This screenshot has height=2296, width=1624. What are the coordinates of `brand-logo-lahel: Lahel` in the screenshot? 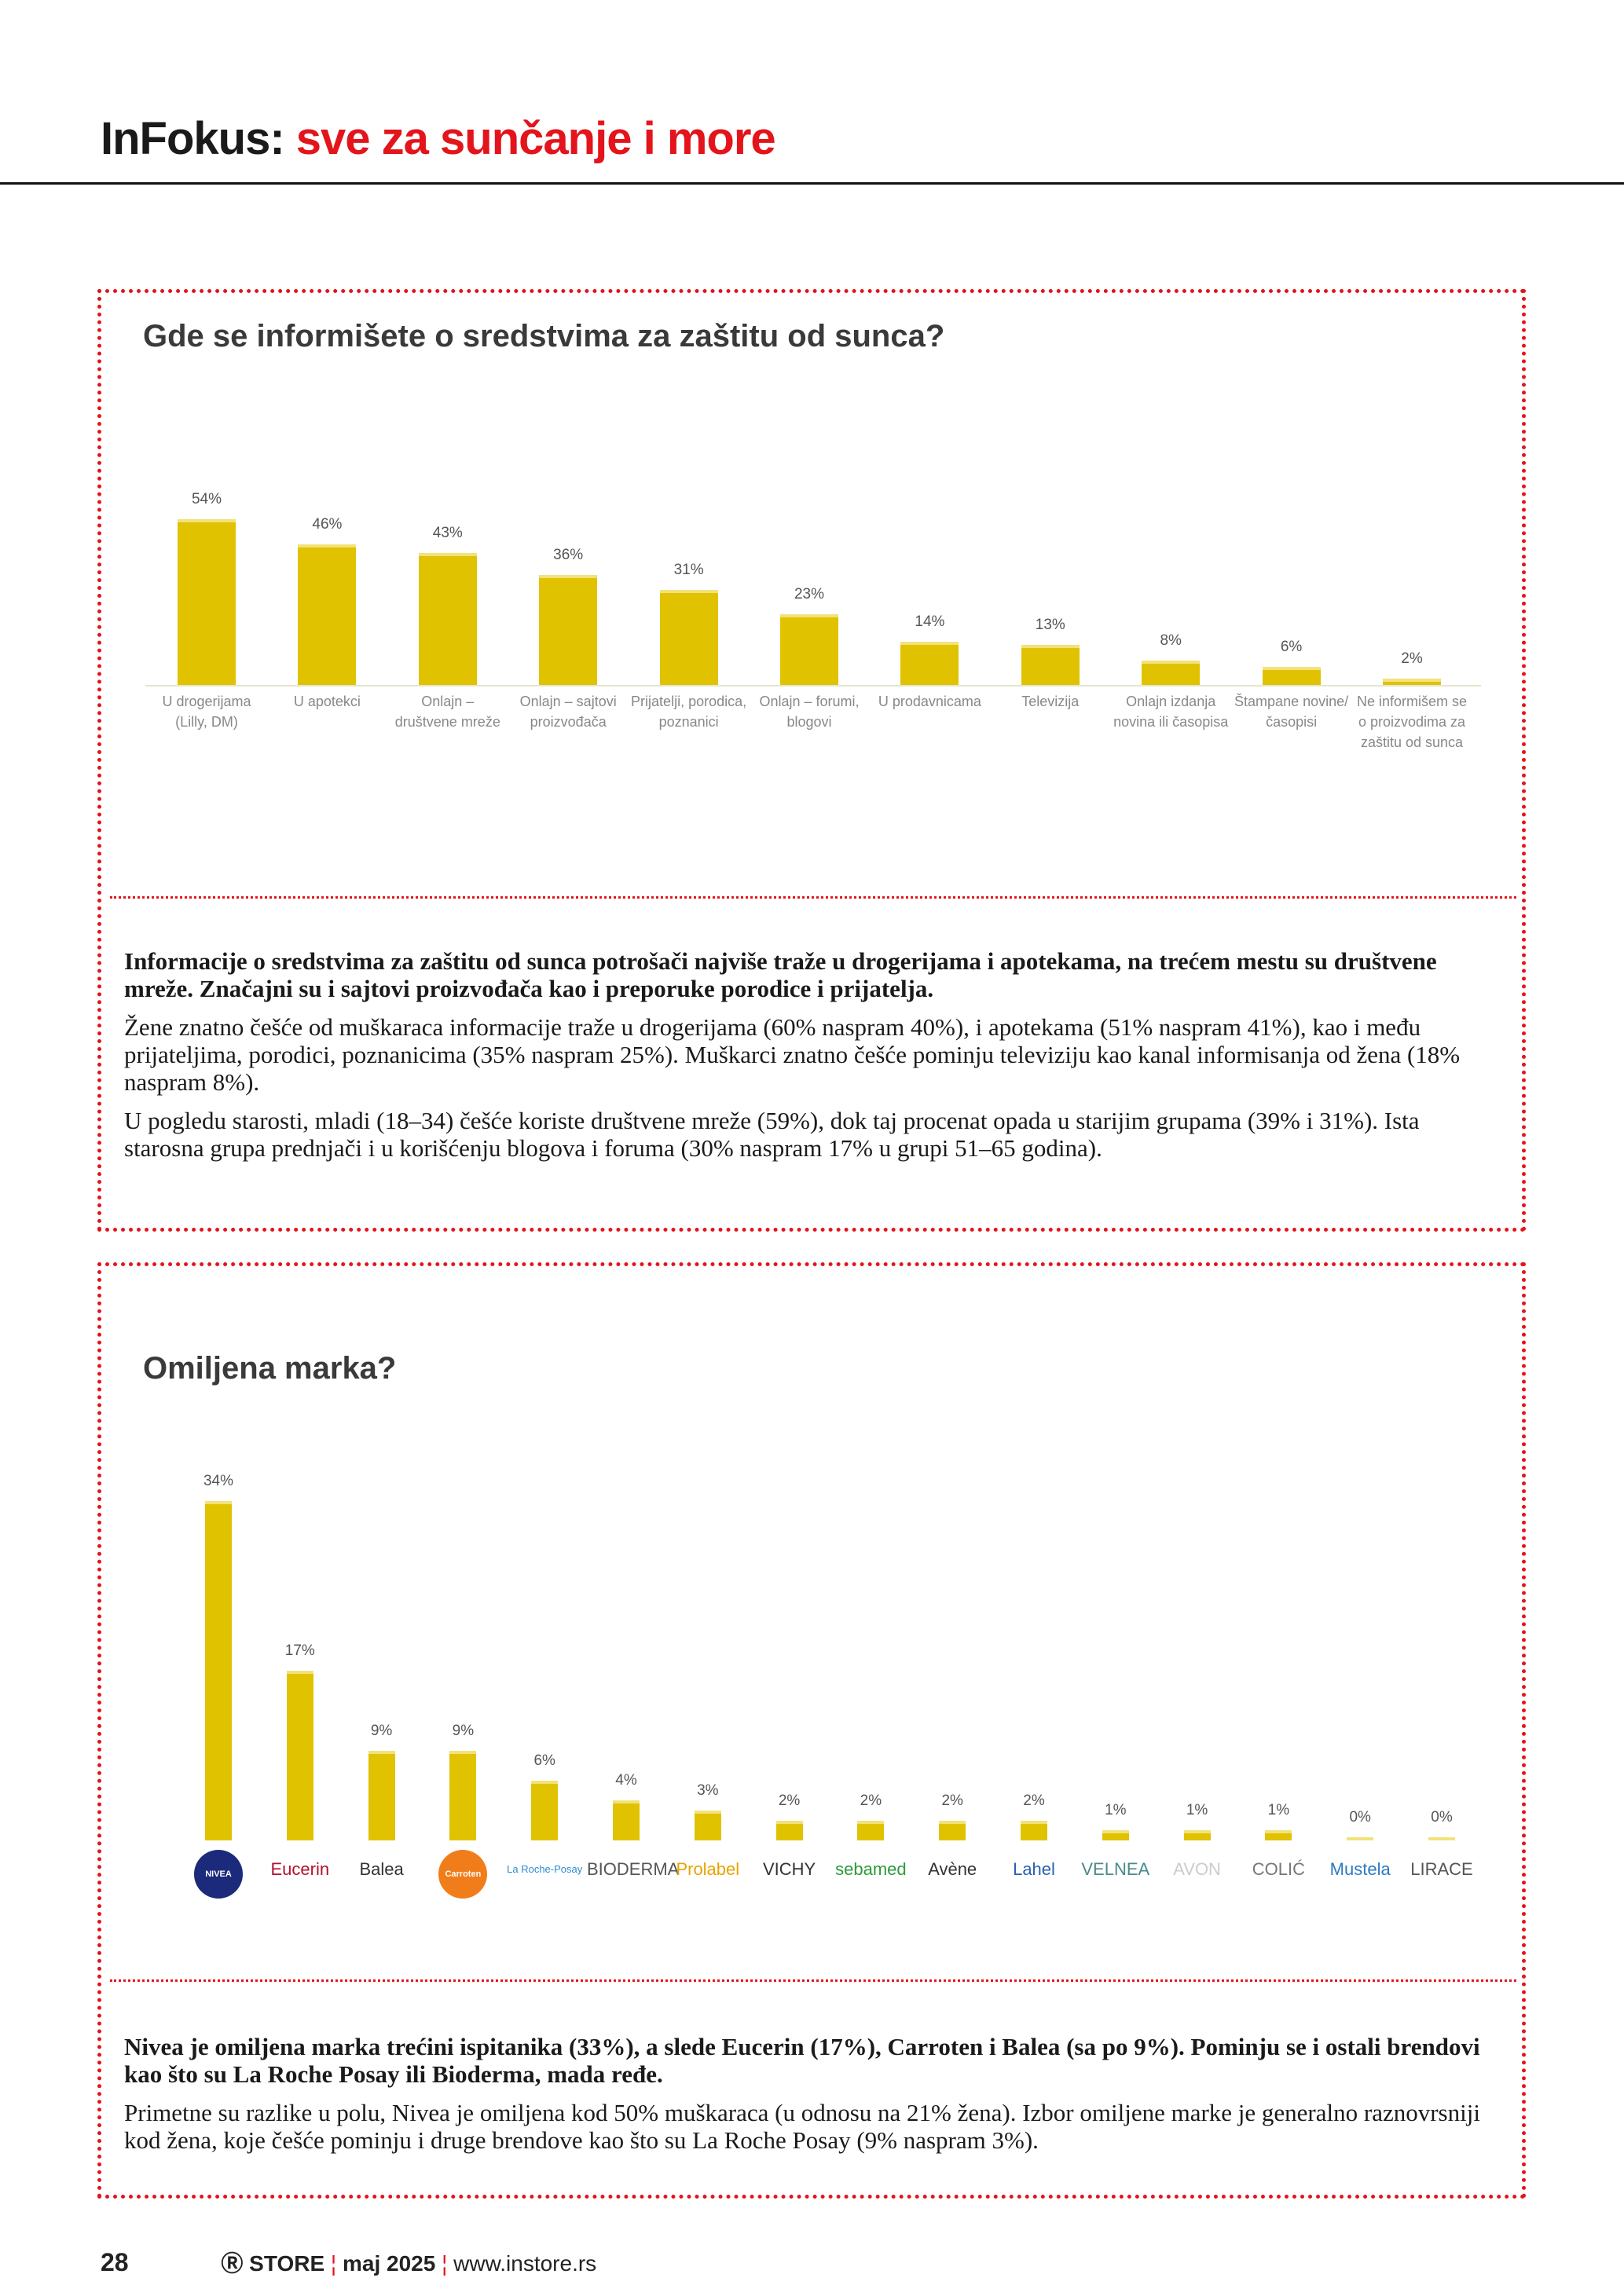 It's located at (1034, 1869).